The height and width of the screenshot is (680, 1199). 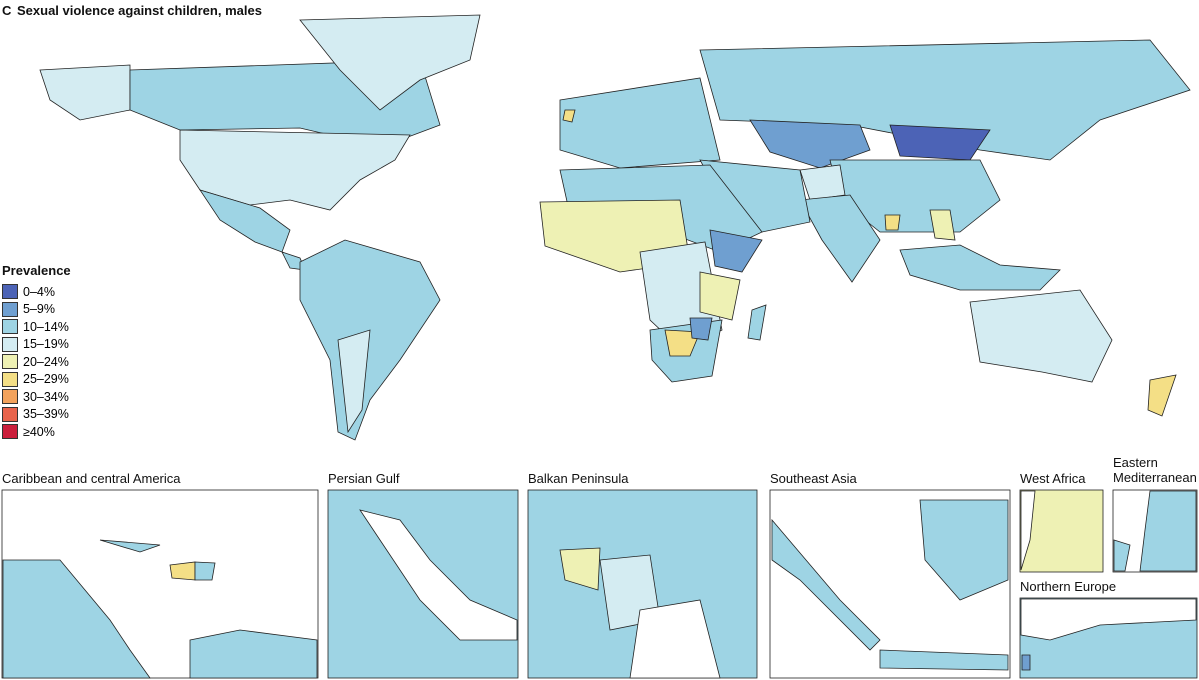 I want to click on panel-label: C, so click(x=7, y=10).